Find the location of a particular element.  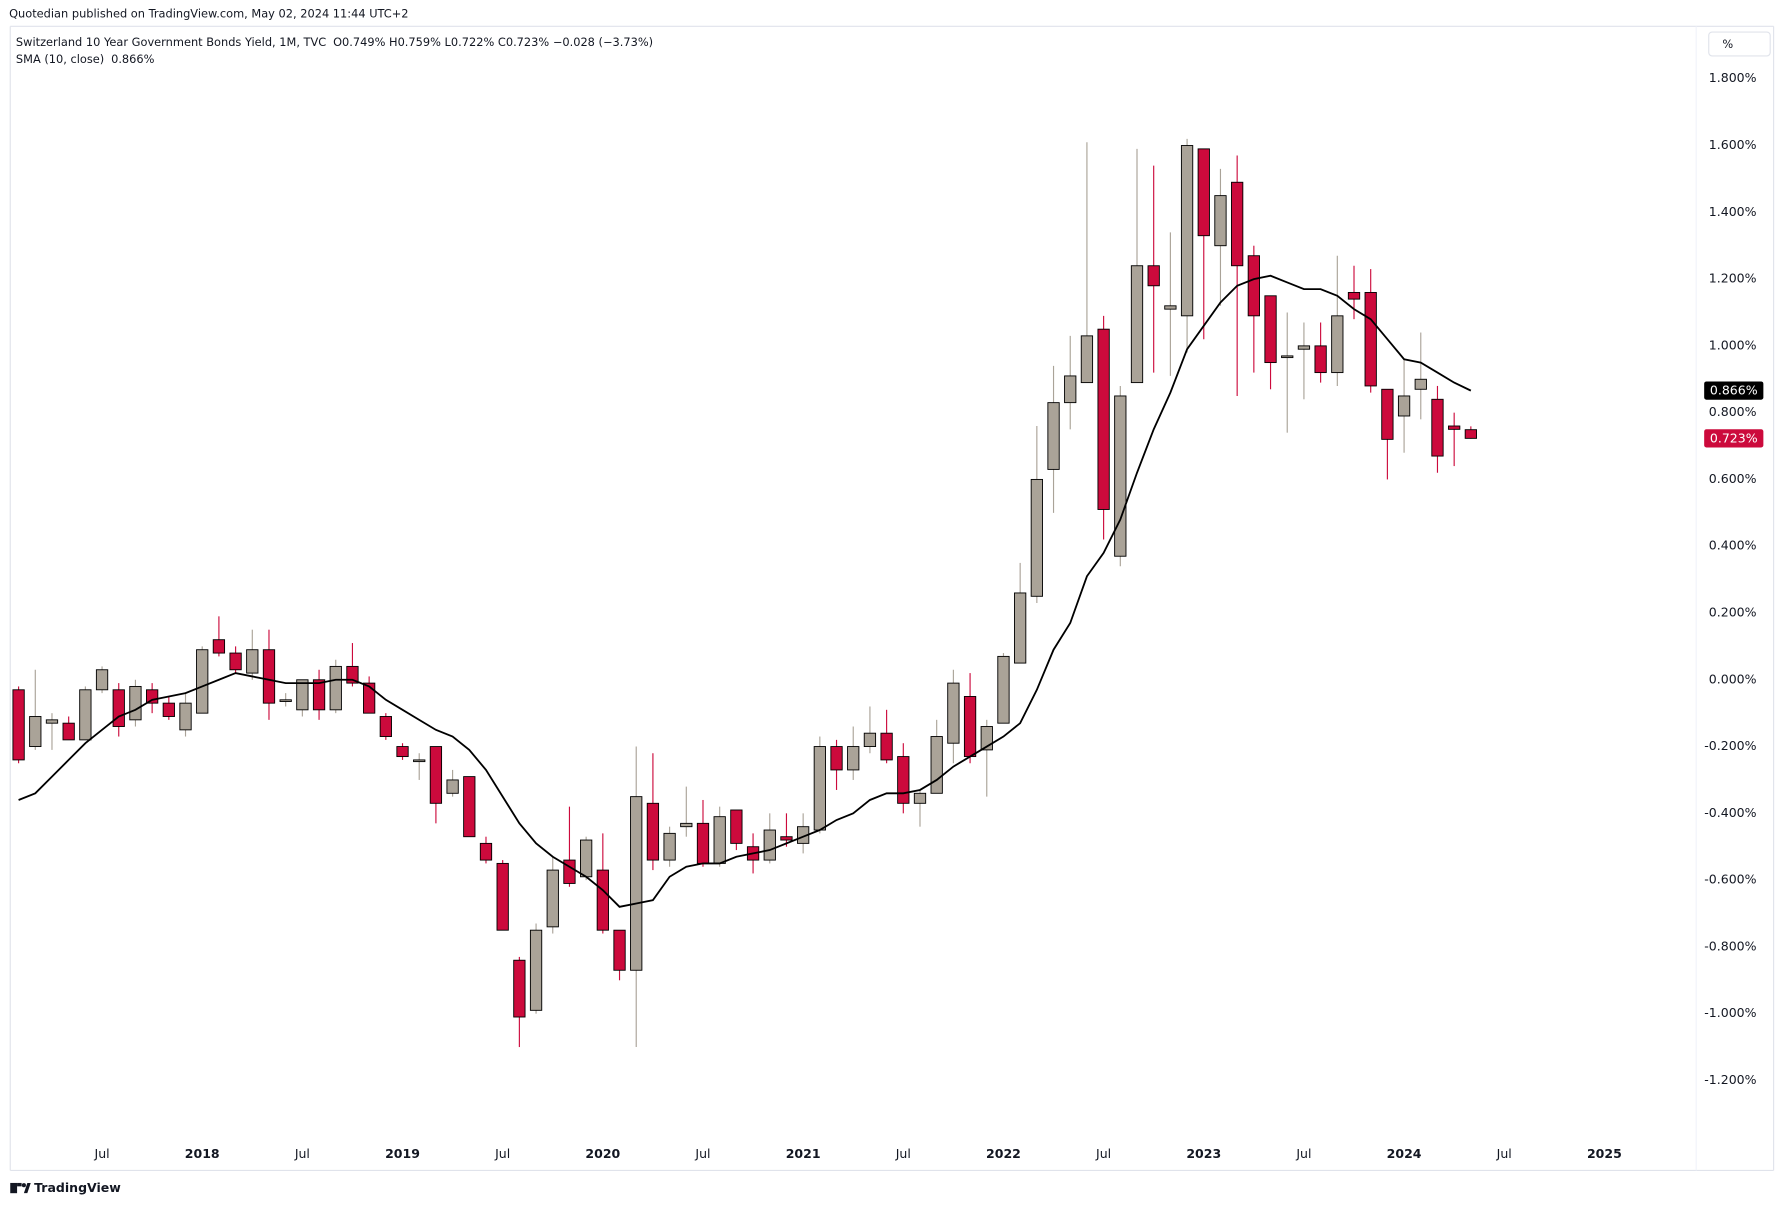

y-tick-label: -0.200% is located at coordinates (1730, 745).